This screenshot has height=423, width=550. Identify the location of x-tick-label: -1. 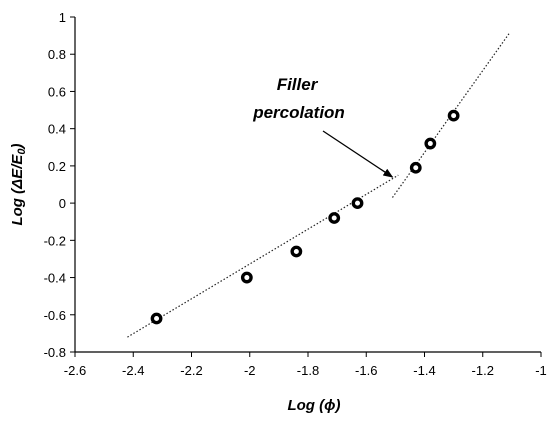
(541, 370).